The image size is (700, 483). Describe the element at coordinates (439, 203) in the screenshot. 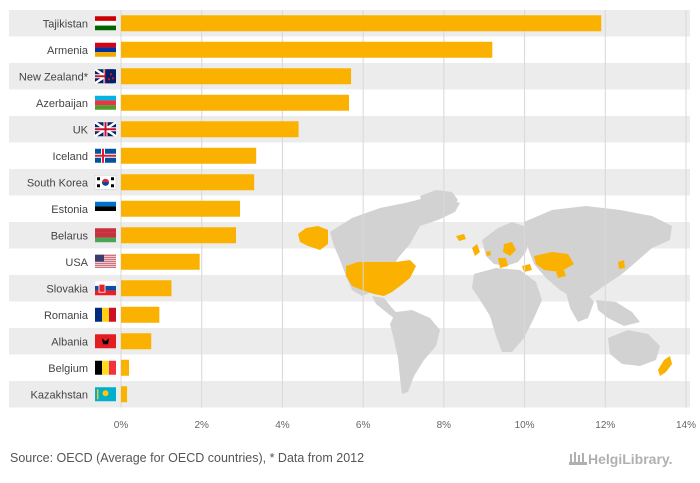

I see `map-greenland` at that location.